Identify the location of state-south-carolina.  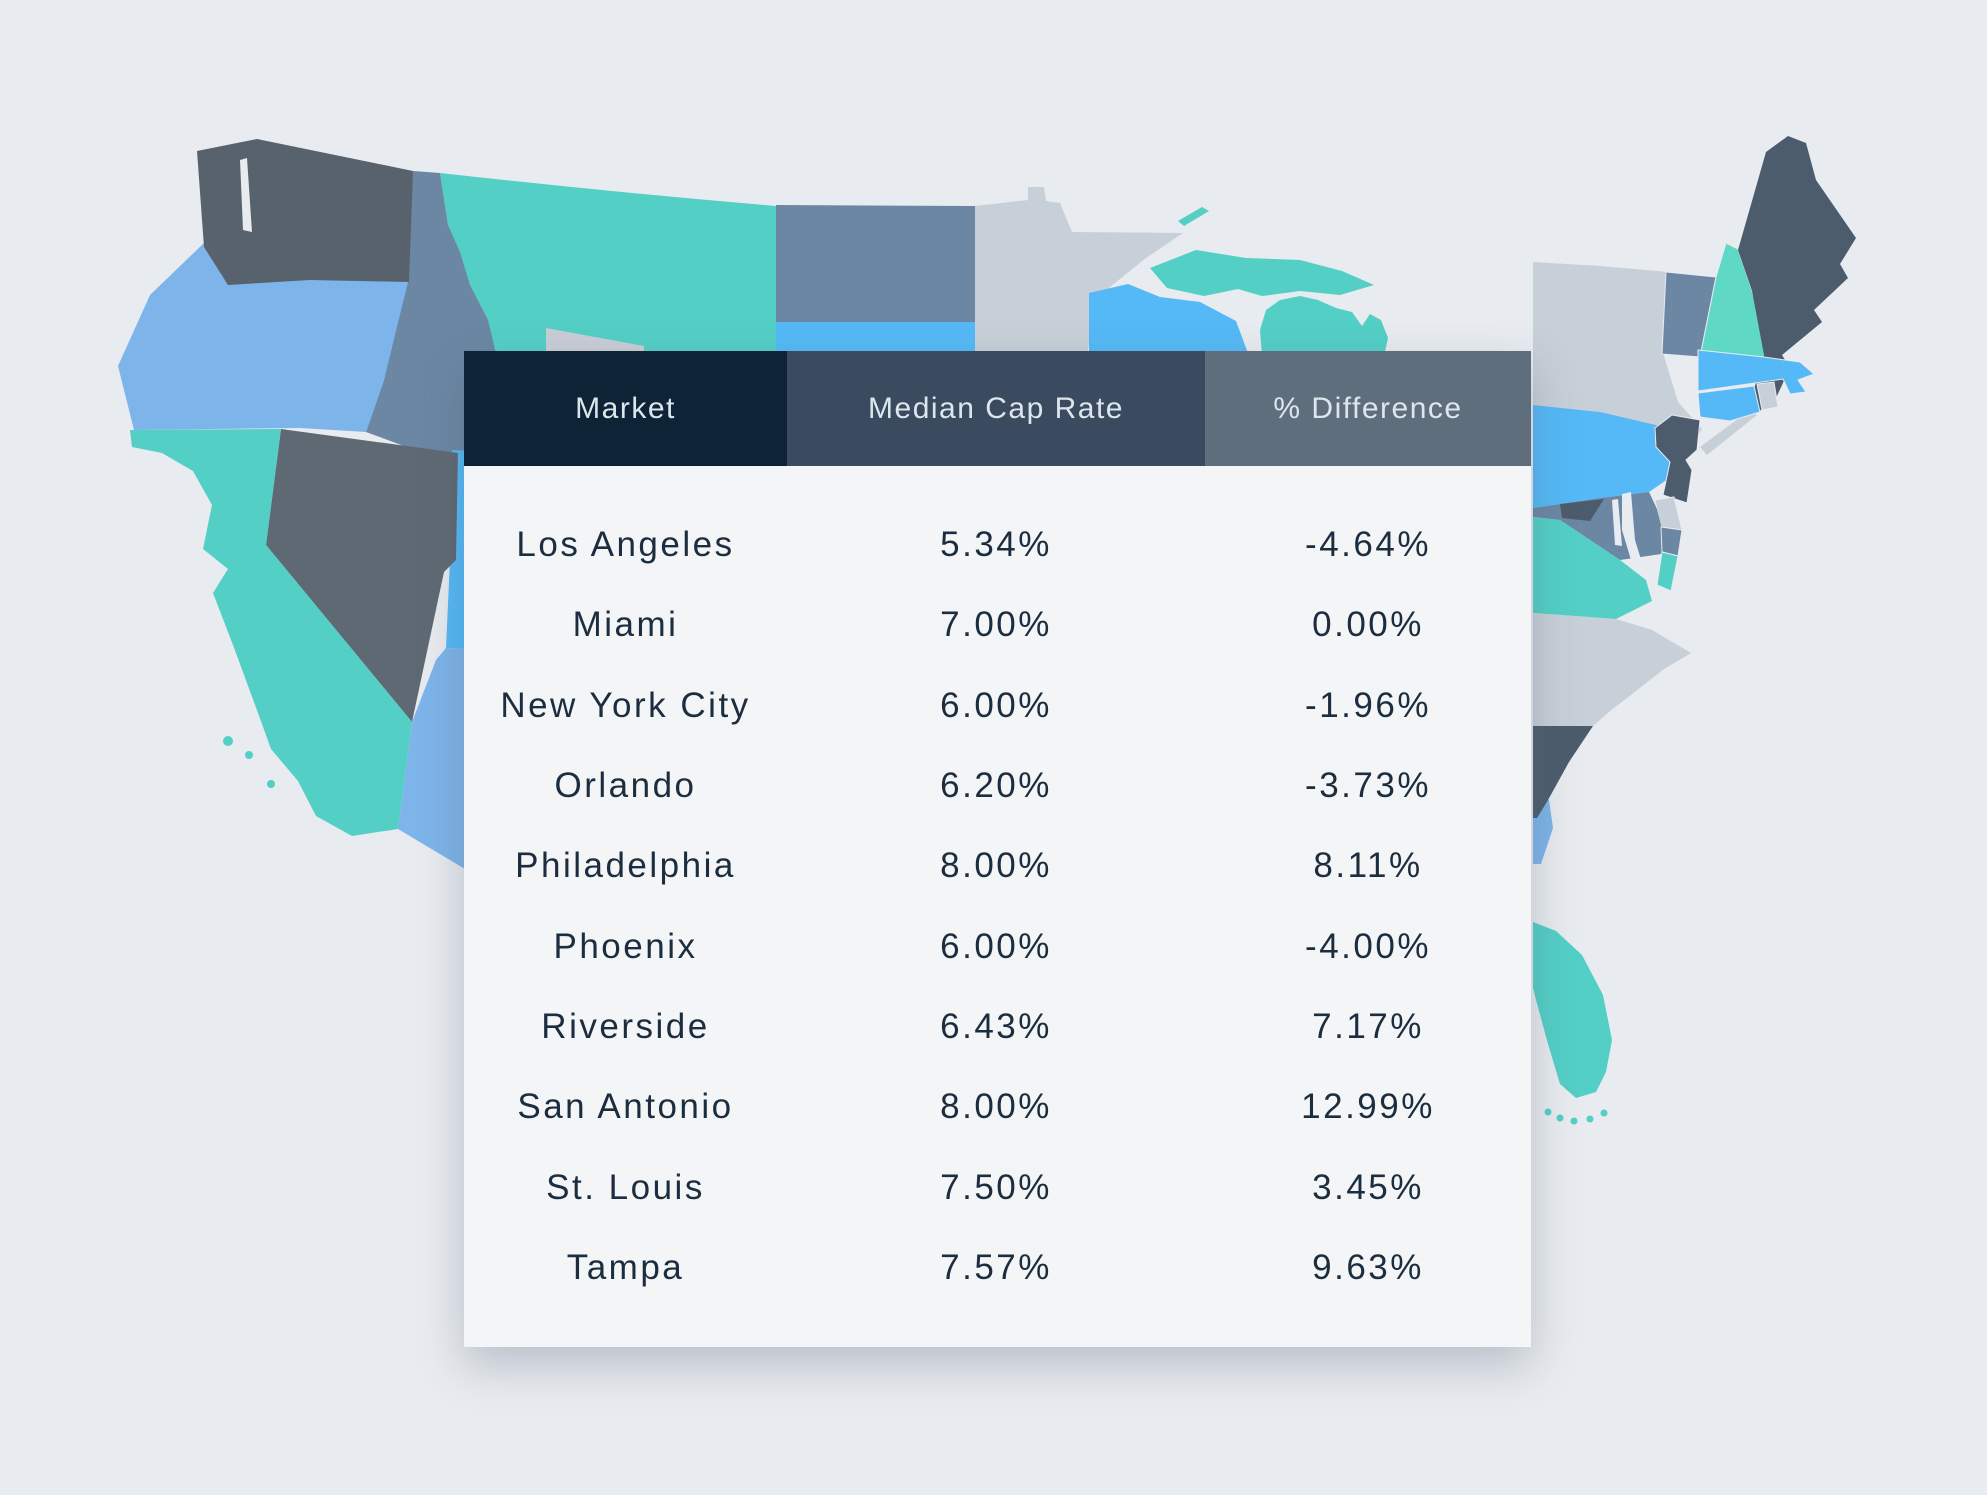
(1563, 772).